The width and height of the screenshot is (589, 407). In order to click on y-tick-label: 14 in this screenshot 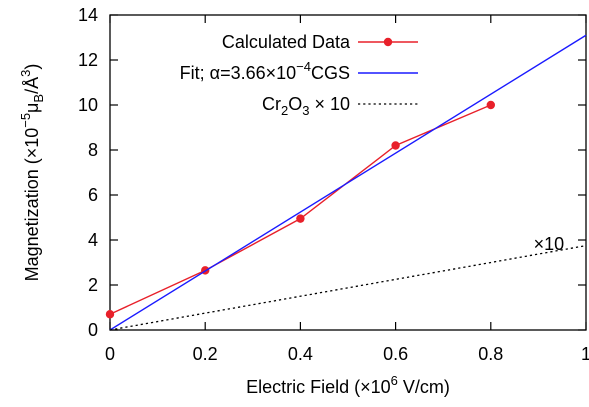, I will do `click(88, 15)`.